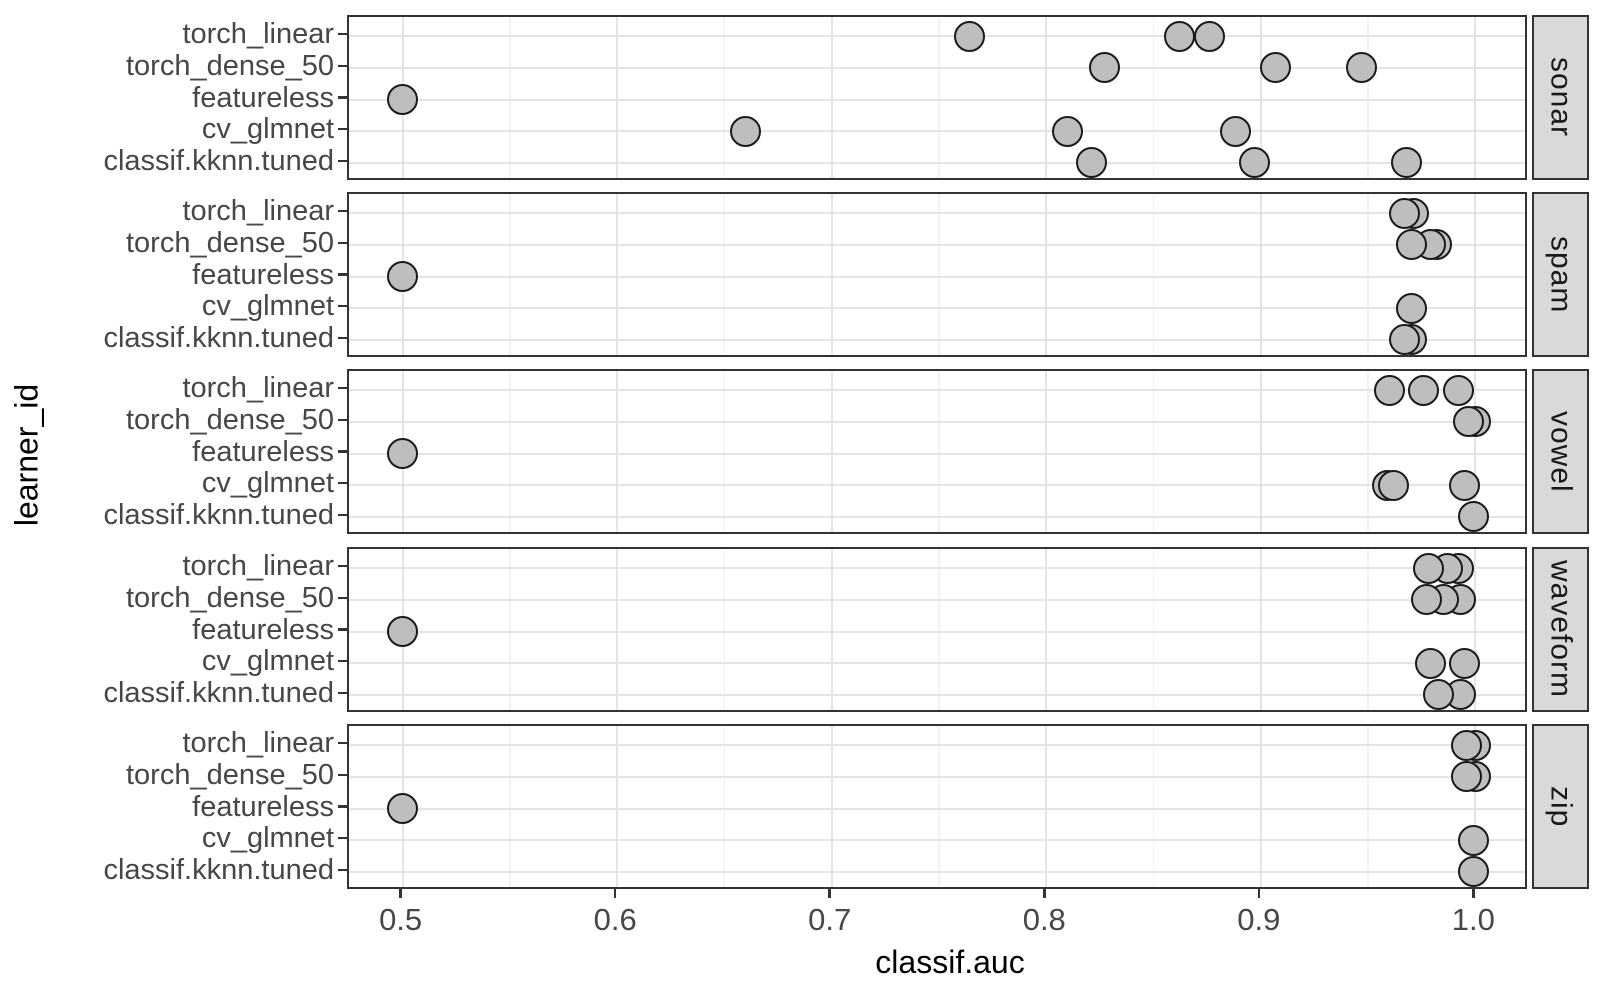 The height and width of the screenshot is (1000, 1600). I want to click on data-point-zip-cv_glmnet, so click(1473, 840).